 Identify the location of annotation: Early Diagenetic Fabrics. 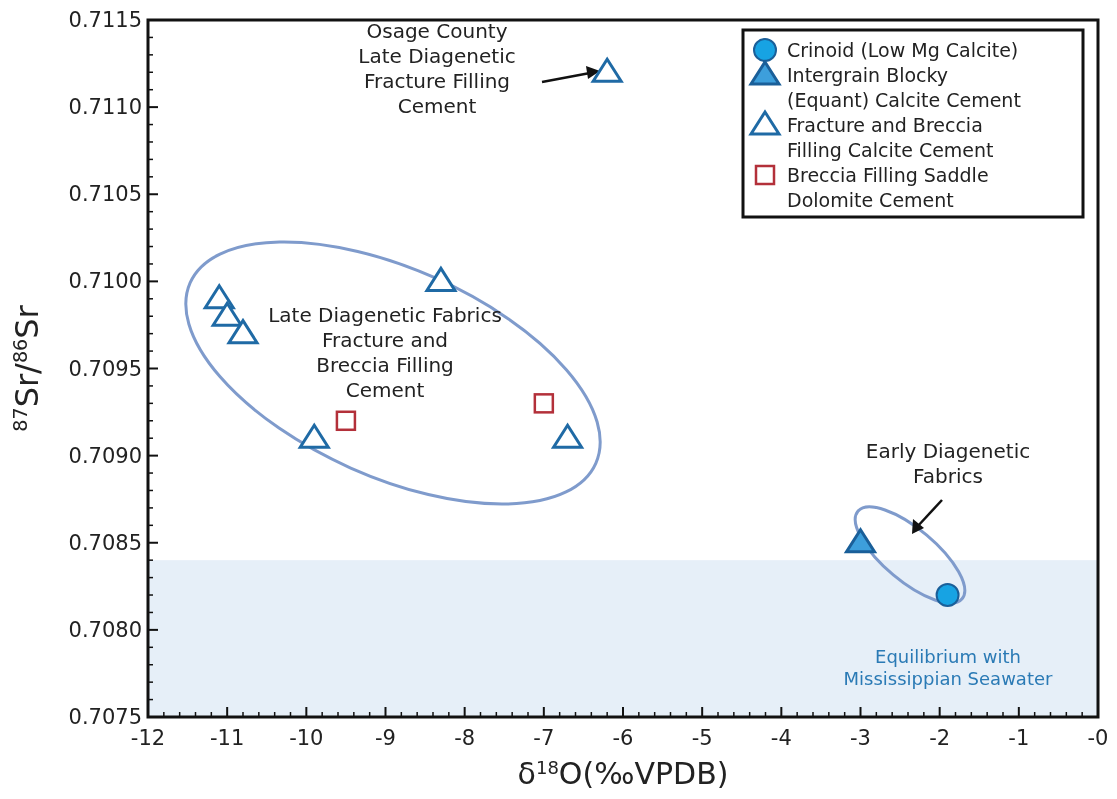
(948, 463).